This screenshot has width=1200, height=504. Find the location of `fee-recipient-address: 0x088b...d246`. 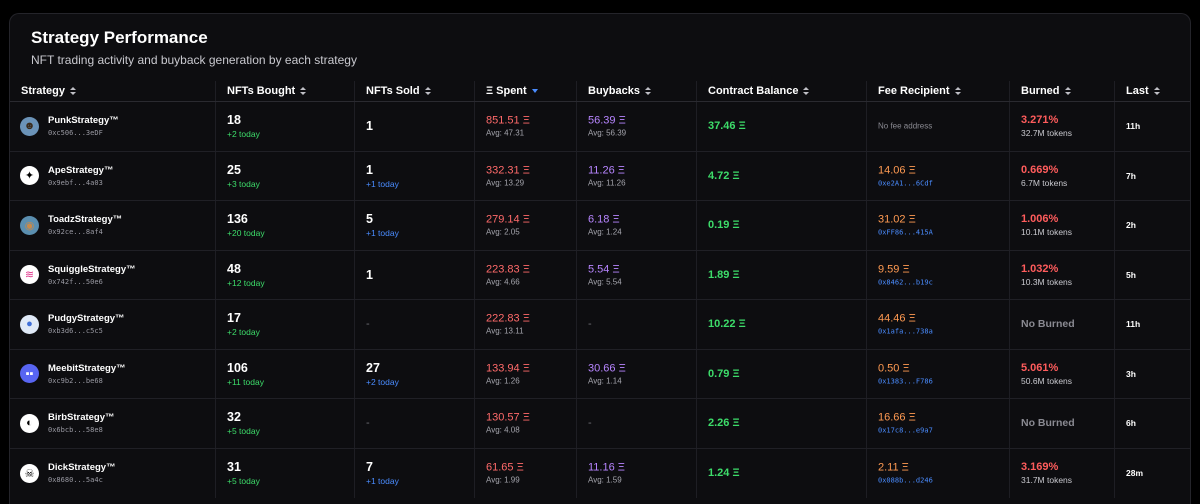

fee-recipient-address: 0x088b...d246 is located at coordinates (905, 480).